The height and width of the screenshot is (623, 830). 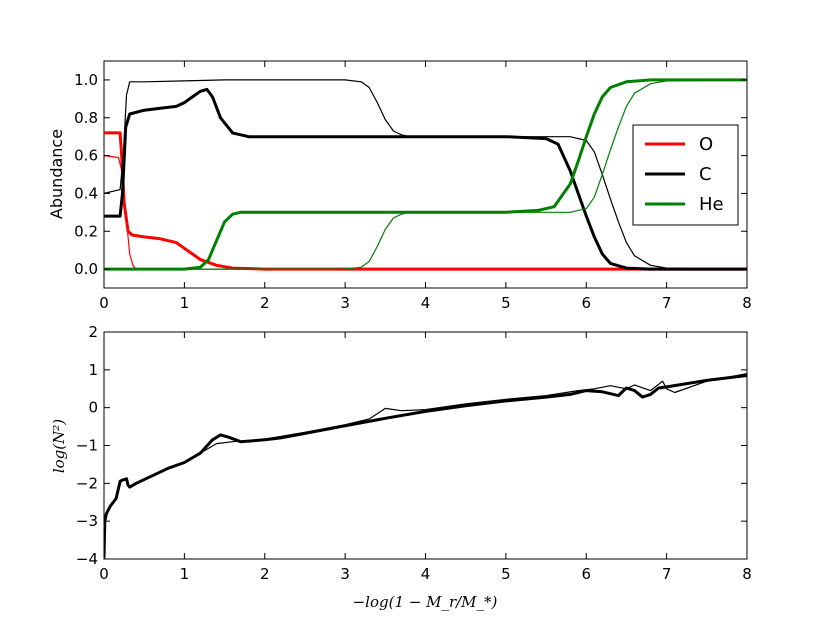 I want to click on legend-label-c: C, so click(x=705, y=174).